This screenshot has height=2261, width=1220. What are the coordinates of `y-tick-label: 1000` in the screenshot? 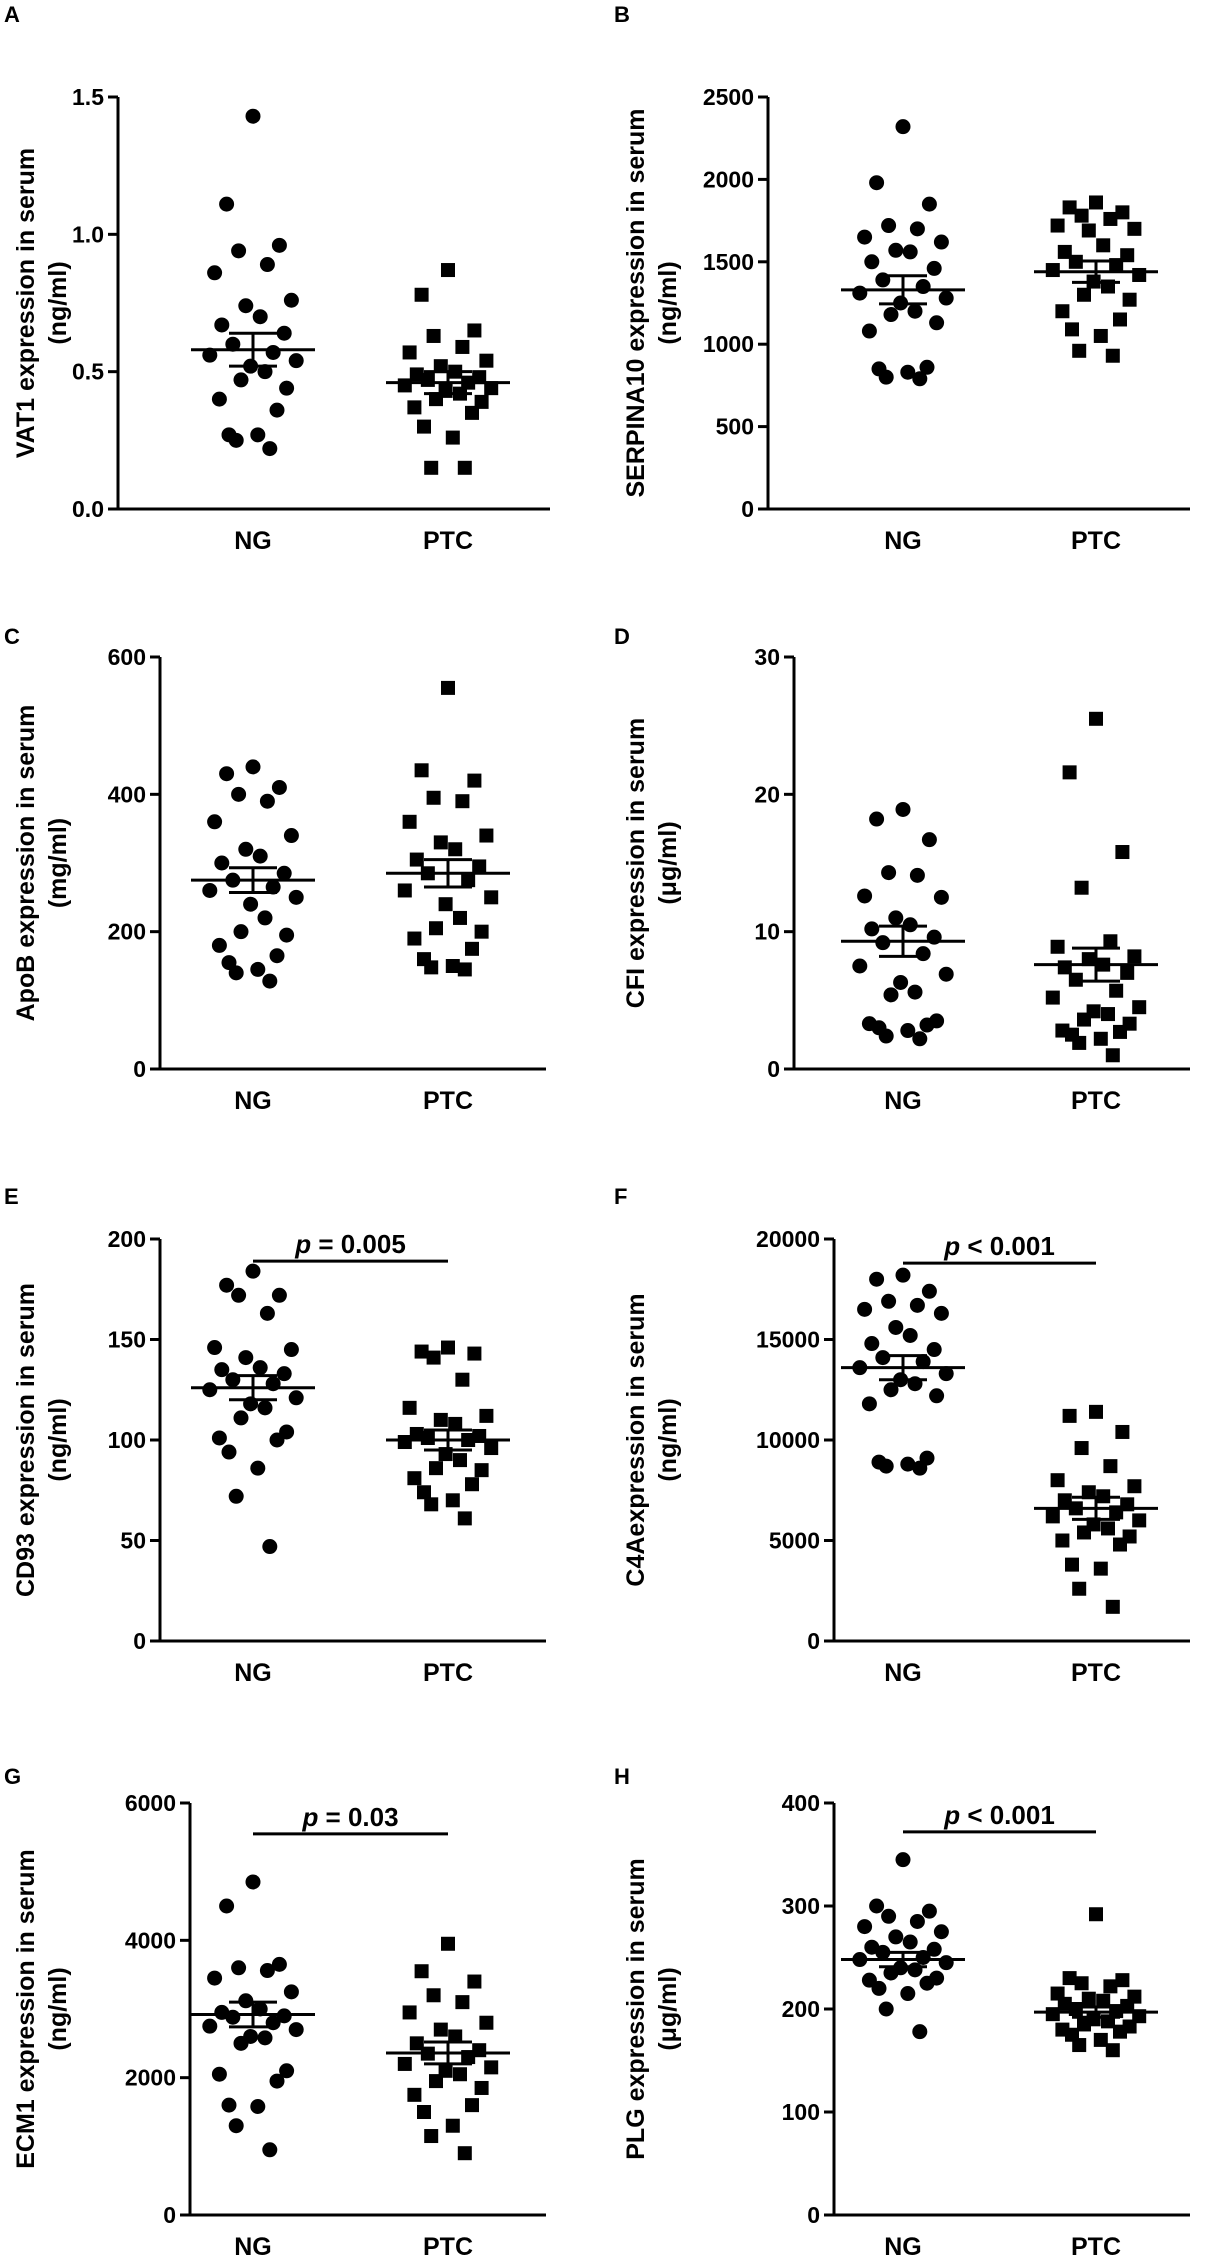 It's located at (728, 344).